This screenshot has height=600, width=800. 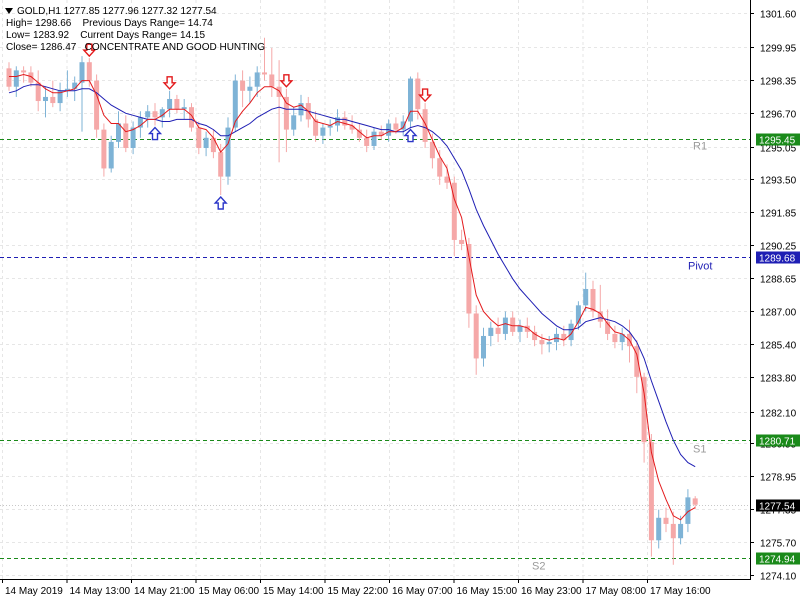 What do you see at coordinates (778, 478) in the screenshot?
I see `price-tick-label: 1278.95` at bounding box center [778, 478].